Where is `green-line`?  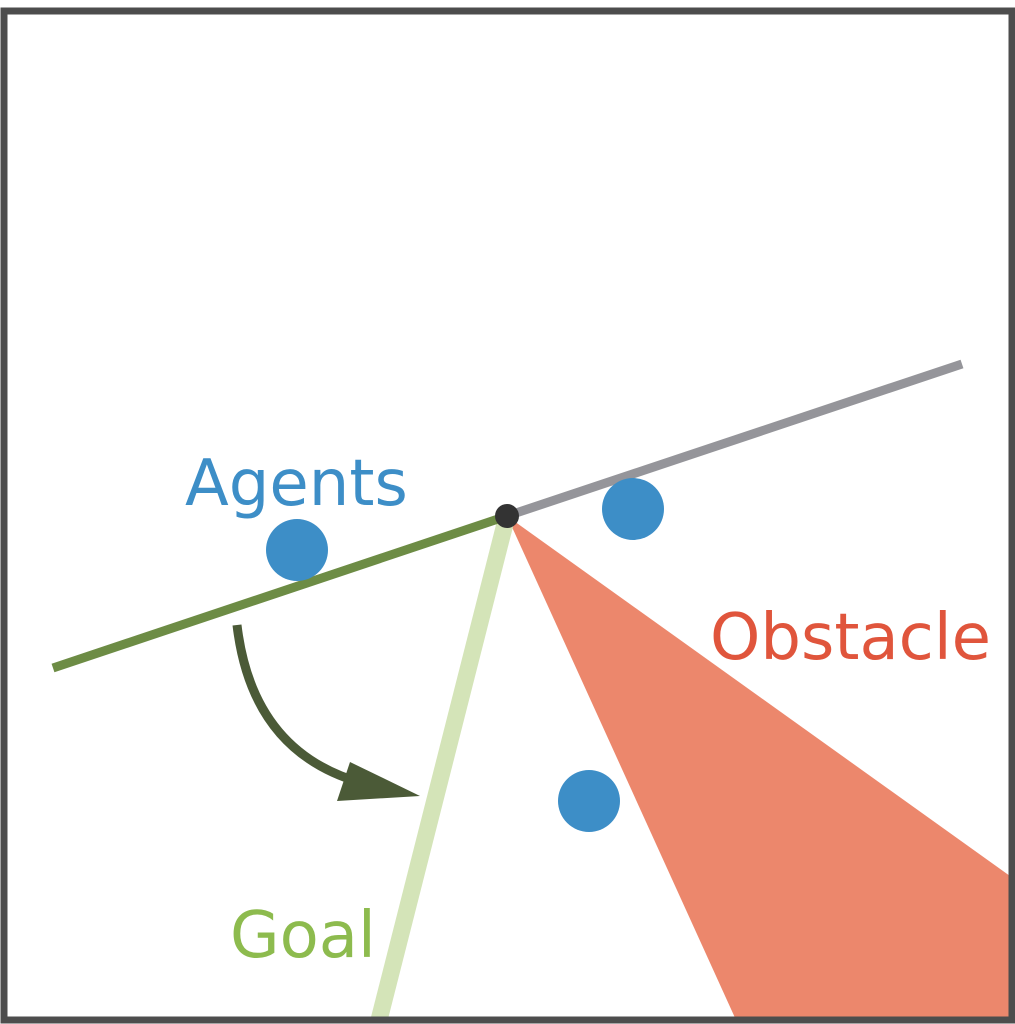 green-line is located at coordinates (280, 592).